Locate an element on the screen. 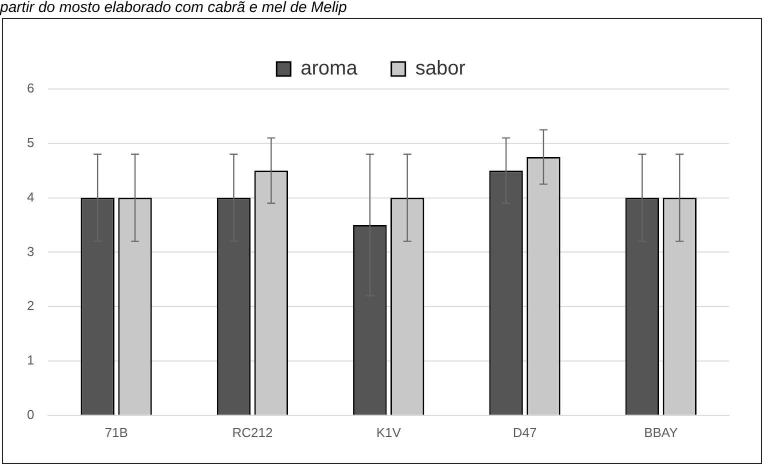 Image resolution: width=764 pixels, height=465 pixels. y-tick-label: 2 is located at coordinates (30, 306).